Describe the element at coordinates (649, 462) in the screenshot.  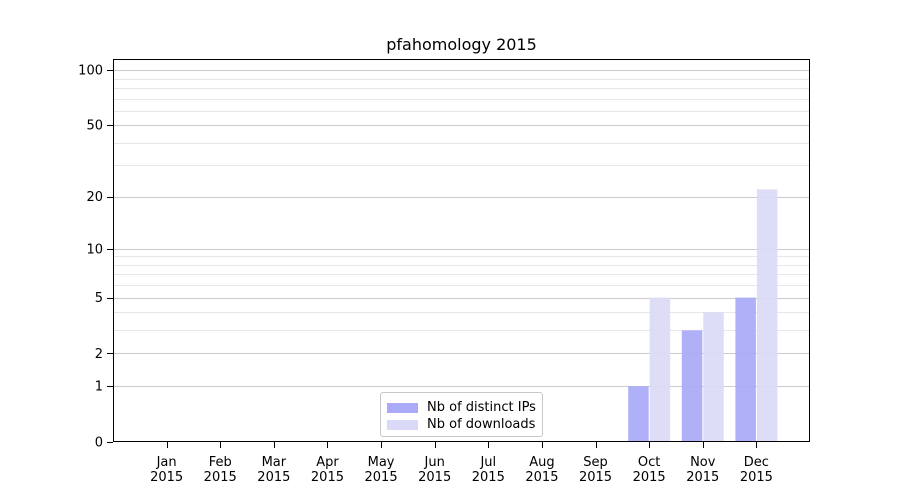
I see `x-tick-label-month: Oct` at that location.